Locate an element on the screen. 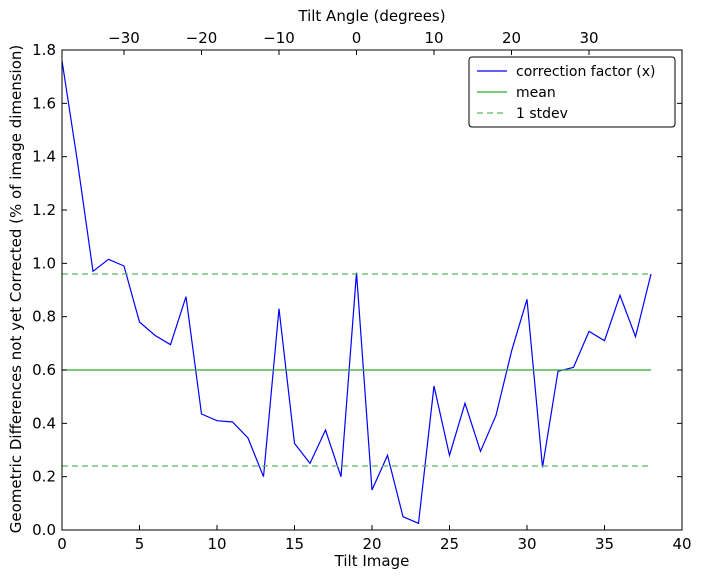 The height and width of the screenshot is (579, 701). legend-label: 1 stdev is located at coordinates (542, 114).